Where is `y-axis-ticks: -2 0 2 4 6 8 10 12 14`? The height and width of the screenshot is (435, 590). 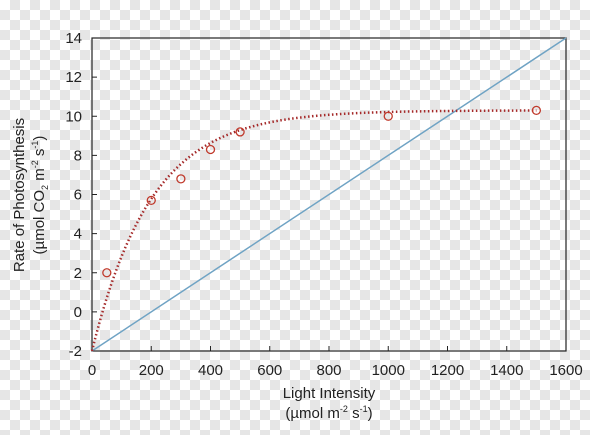 y-axis-ticks: -2 0 2 4 6 8 10 12 14 is located at coordinates (81, 195).